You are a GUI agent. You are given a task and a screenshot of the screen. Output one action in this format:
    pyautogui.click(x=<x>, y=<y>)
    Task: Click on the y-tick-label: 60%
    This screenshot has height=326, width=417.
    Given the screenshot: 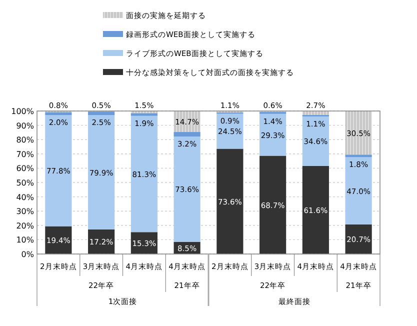 What is the action you would take?
    pyautogui.click(x=25, y=169)
    